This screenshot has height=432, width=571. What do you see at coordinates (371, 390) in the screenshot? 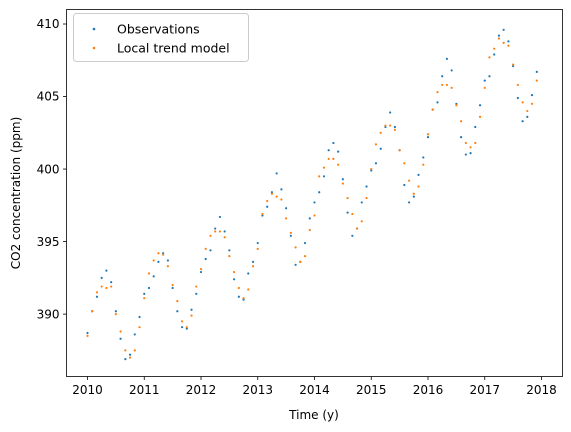
I see `x-tick-label: 2015` at bounding box center [371, 390].